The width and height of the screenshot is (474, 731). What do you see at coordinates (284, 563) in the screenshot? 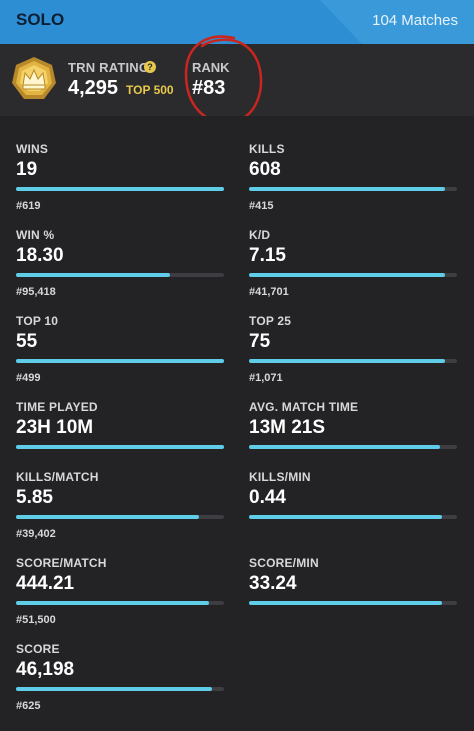
I see `stat-label: SCORE/MIN` at bounding box center [284, 563].